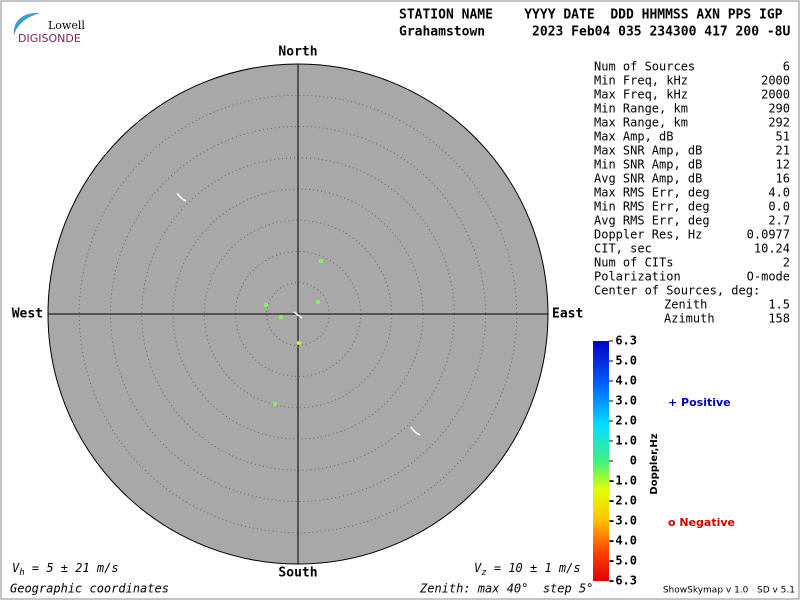 Image resolution: width=800 pixels, height=600 pixels. Describe the element at coordinates (689, 319) in the screenshot. I see `center-label: Azimuth` at that location.